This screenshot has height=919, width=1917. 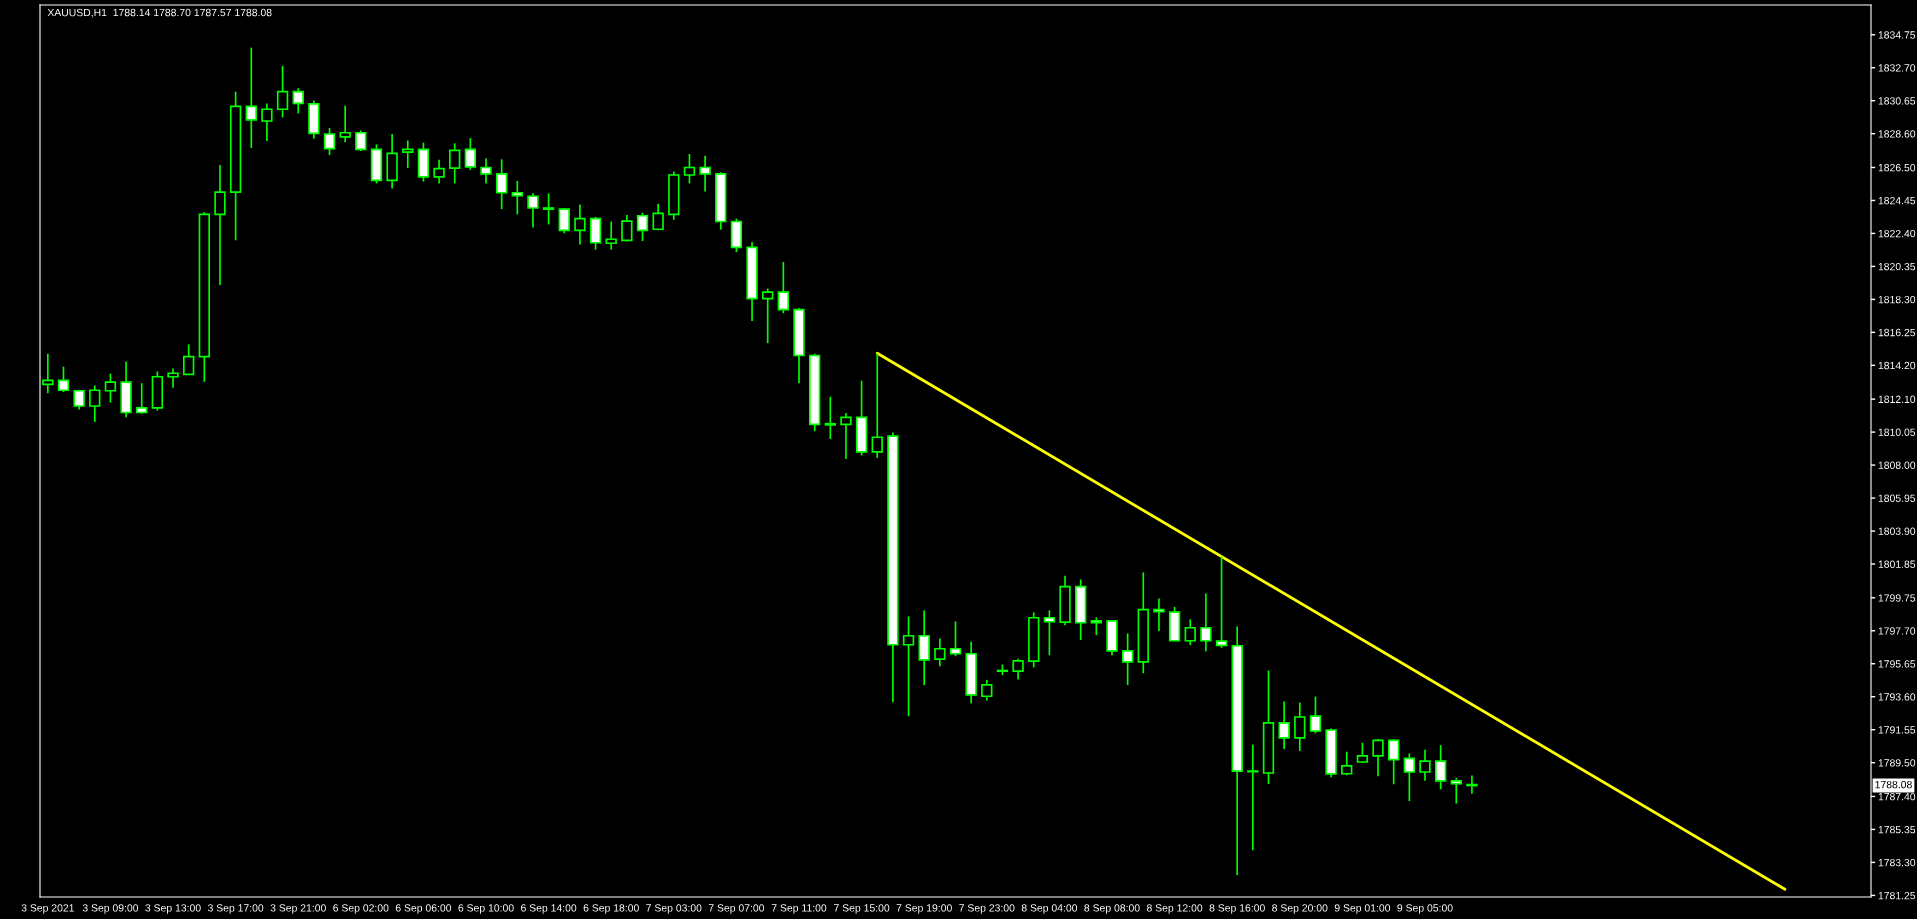 What do you see at coordinates (1897, 697) in the screenshot?
I see `y-tick-label: 1793.60` at bounding box center [1897, 697].